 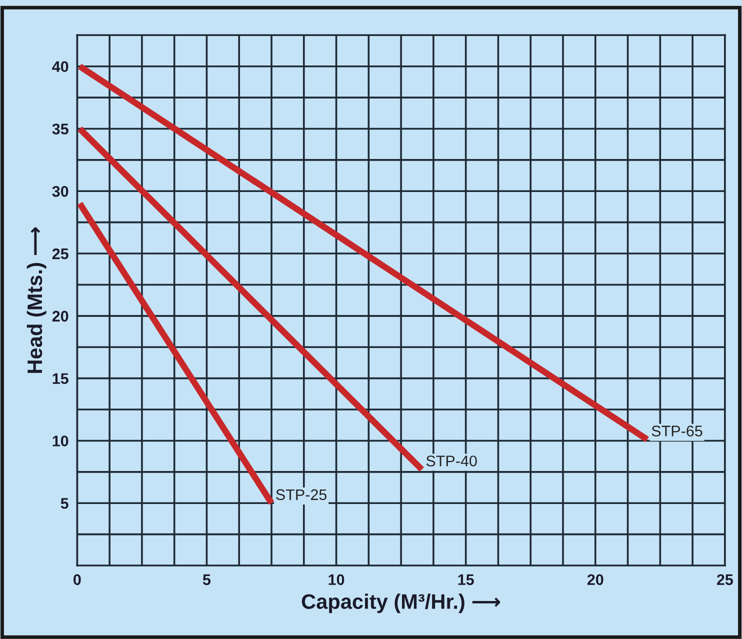 What do you see at coordinates (595, 580) in the screenshot?
I see `x-tick-label: 20` at bounding box center [595, 580].